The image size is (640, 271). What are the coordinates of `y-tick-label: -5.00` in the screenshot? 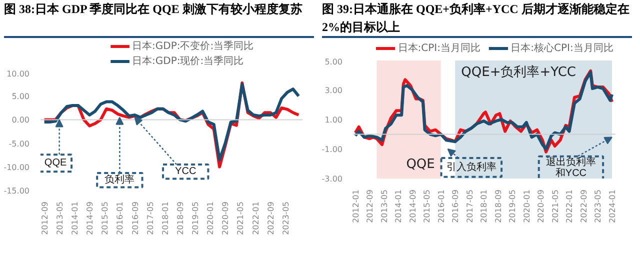 It's located at (19, 143).